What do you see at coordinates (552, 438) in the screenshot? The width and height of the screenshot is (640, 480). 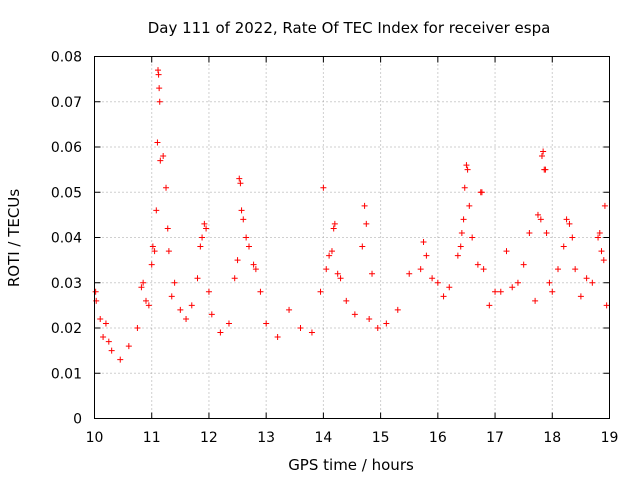 I see `x-tick-label: 18` at bounding box center [552, 438].